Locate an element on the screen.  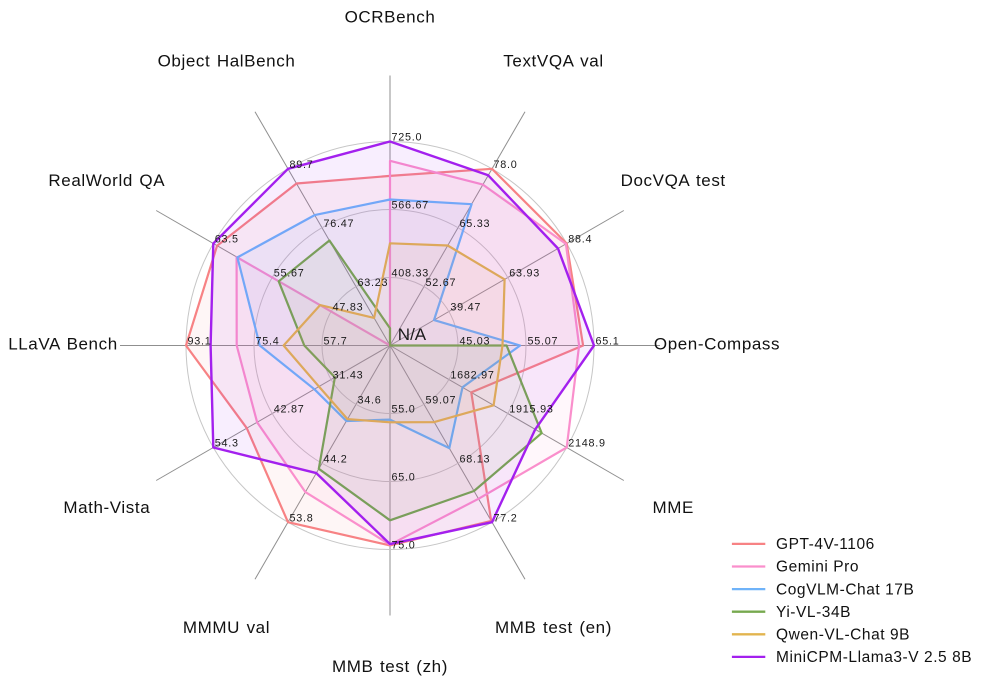
svg-text: 57.7 is located at coordinates (336, 342).